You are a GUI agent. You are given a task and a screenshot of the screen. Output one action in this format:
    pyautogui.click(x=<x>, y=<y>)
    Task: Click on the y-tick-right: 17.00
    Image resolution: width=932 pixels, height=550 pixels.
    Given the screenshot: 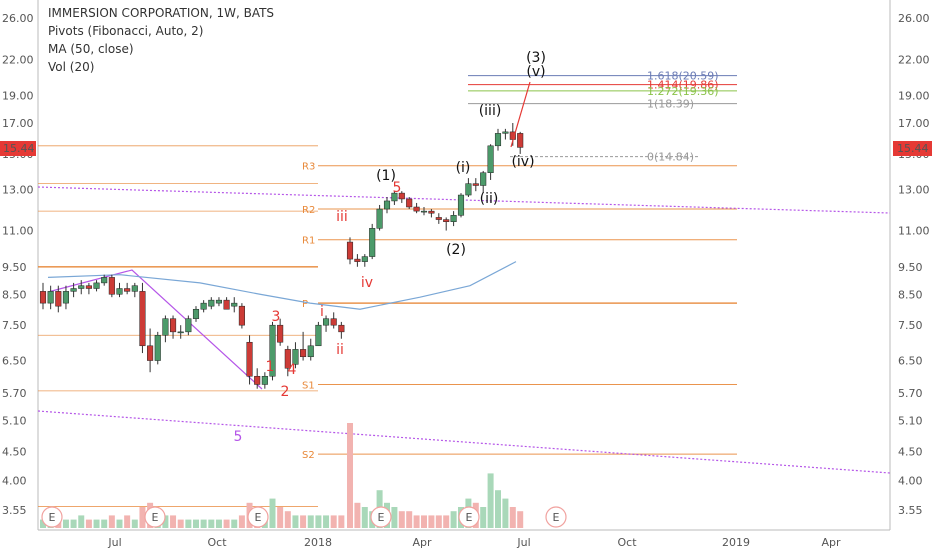 What is the action you would take?
    pyautogui.click(x=914, y=123)
    